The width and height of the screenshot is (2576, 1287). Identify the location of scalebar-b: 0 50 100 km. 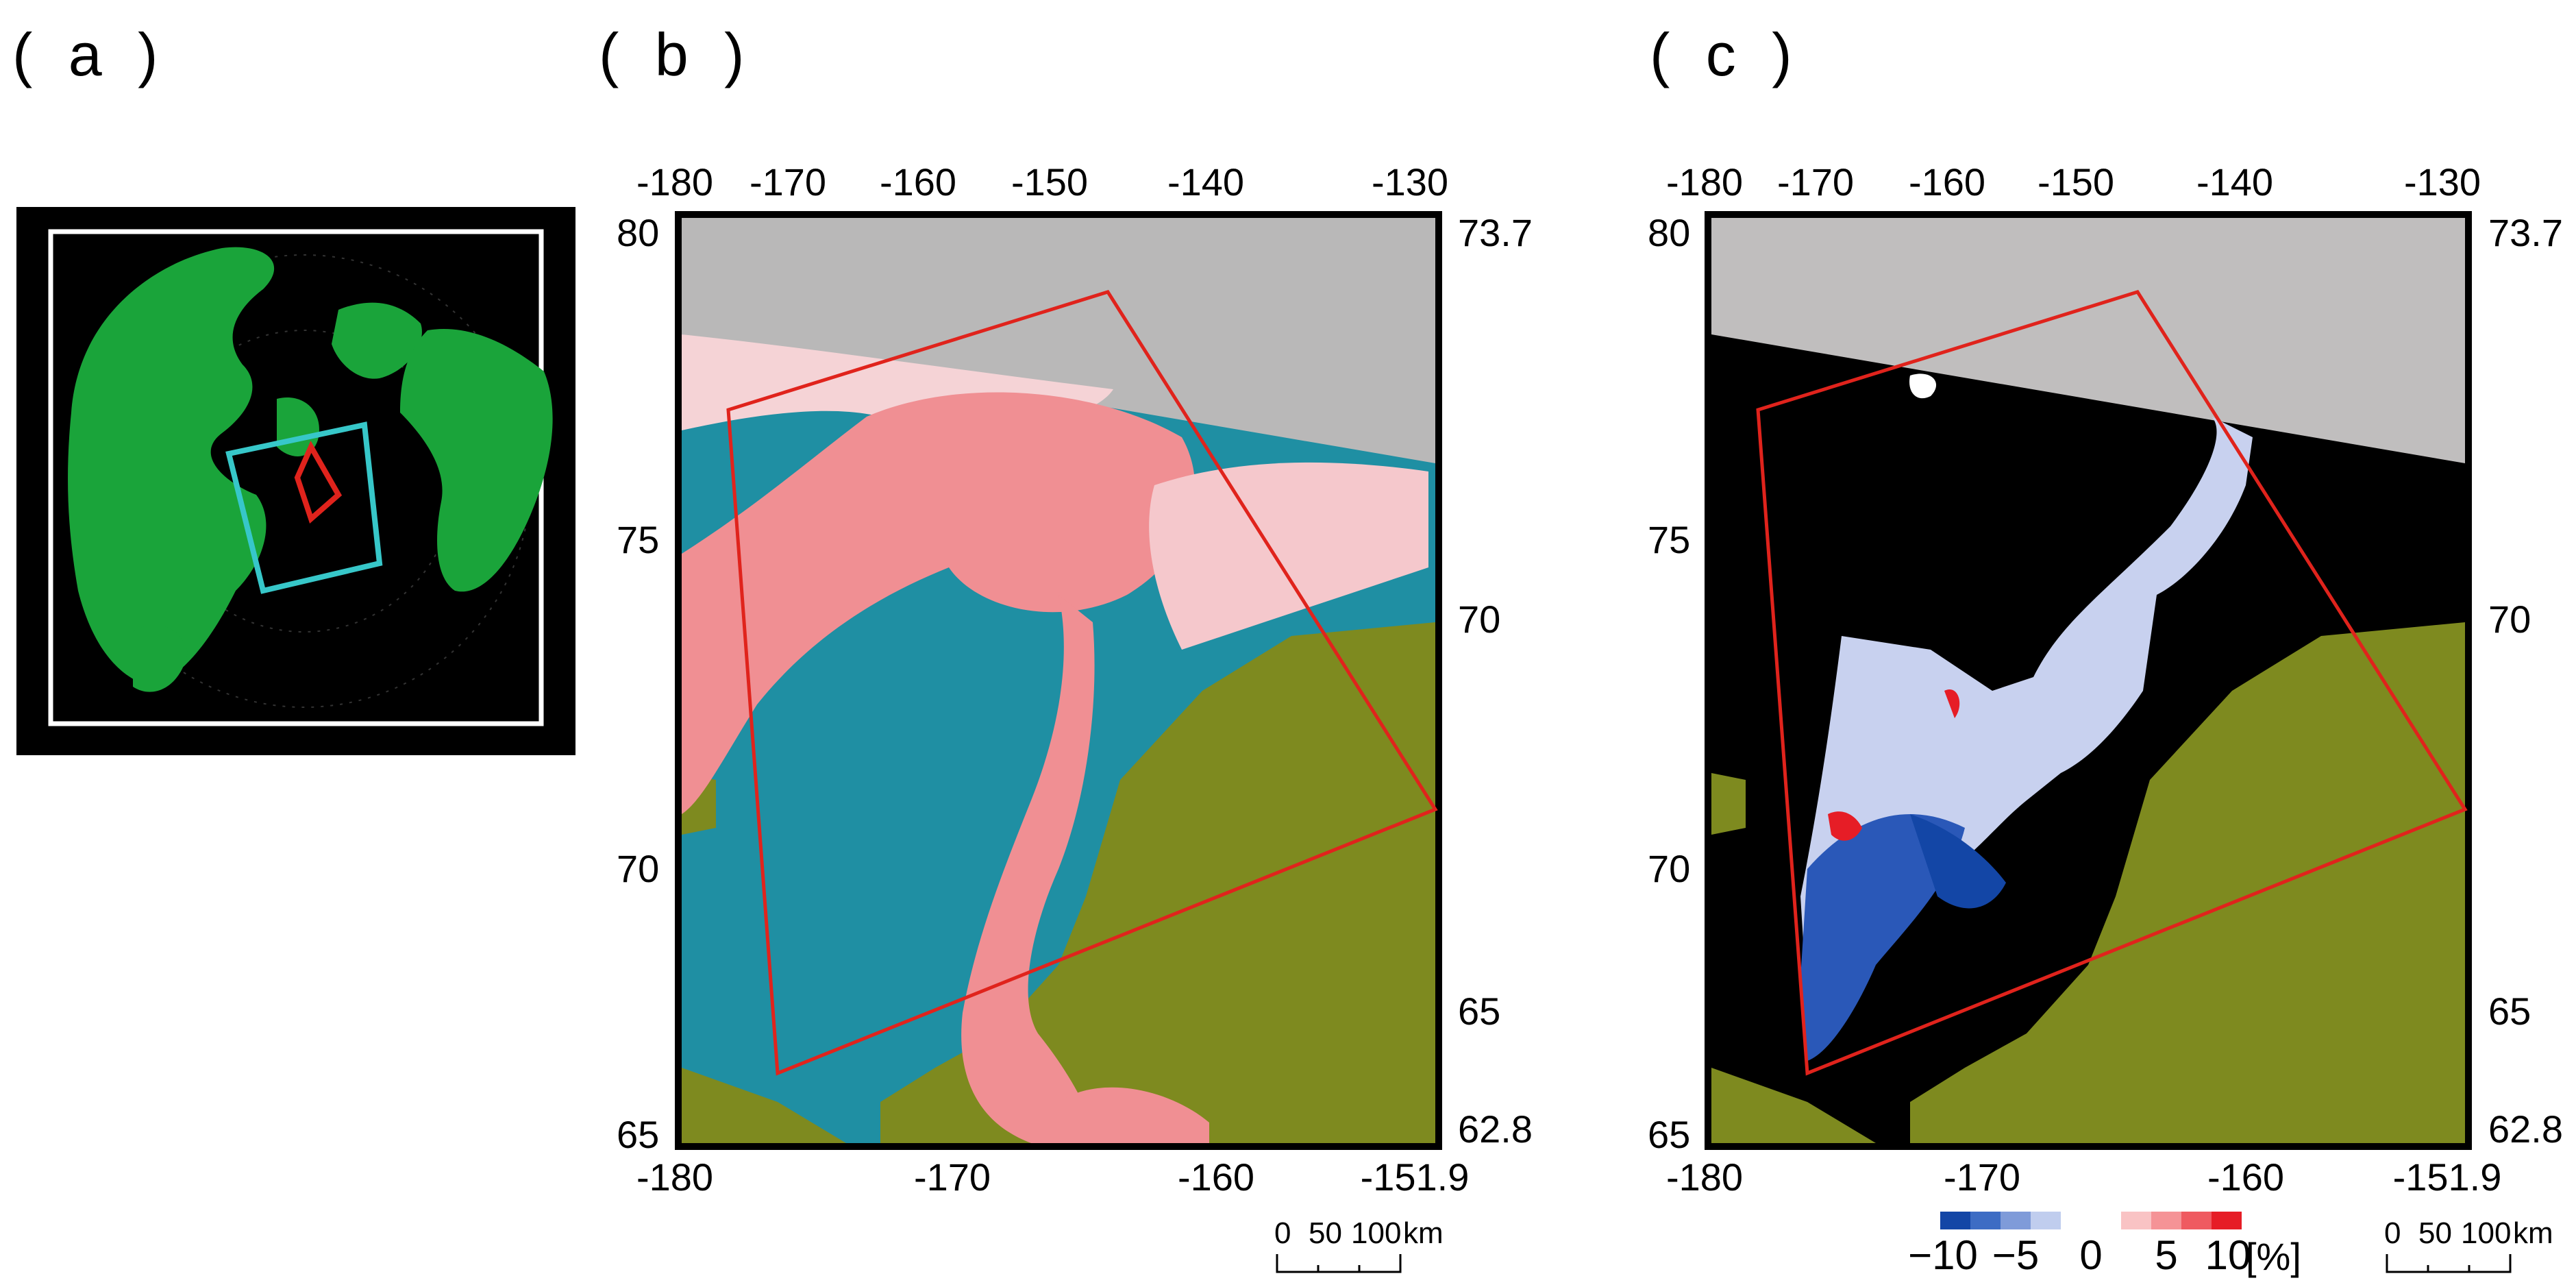
(1363, 1249).